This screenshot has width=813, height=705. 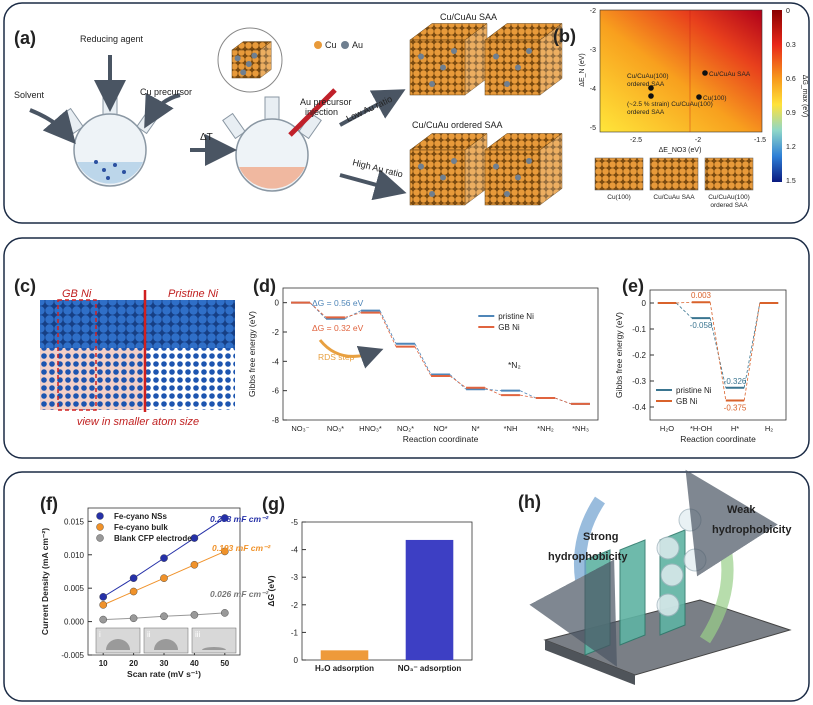 I want to click on annotation: ΔG = 0.32 eV, so click(x=338, y=328).